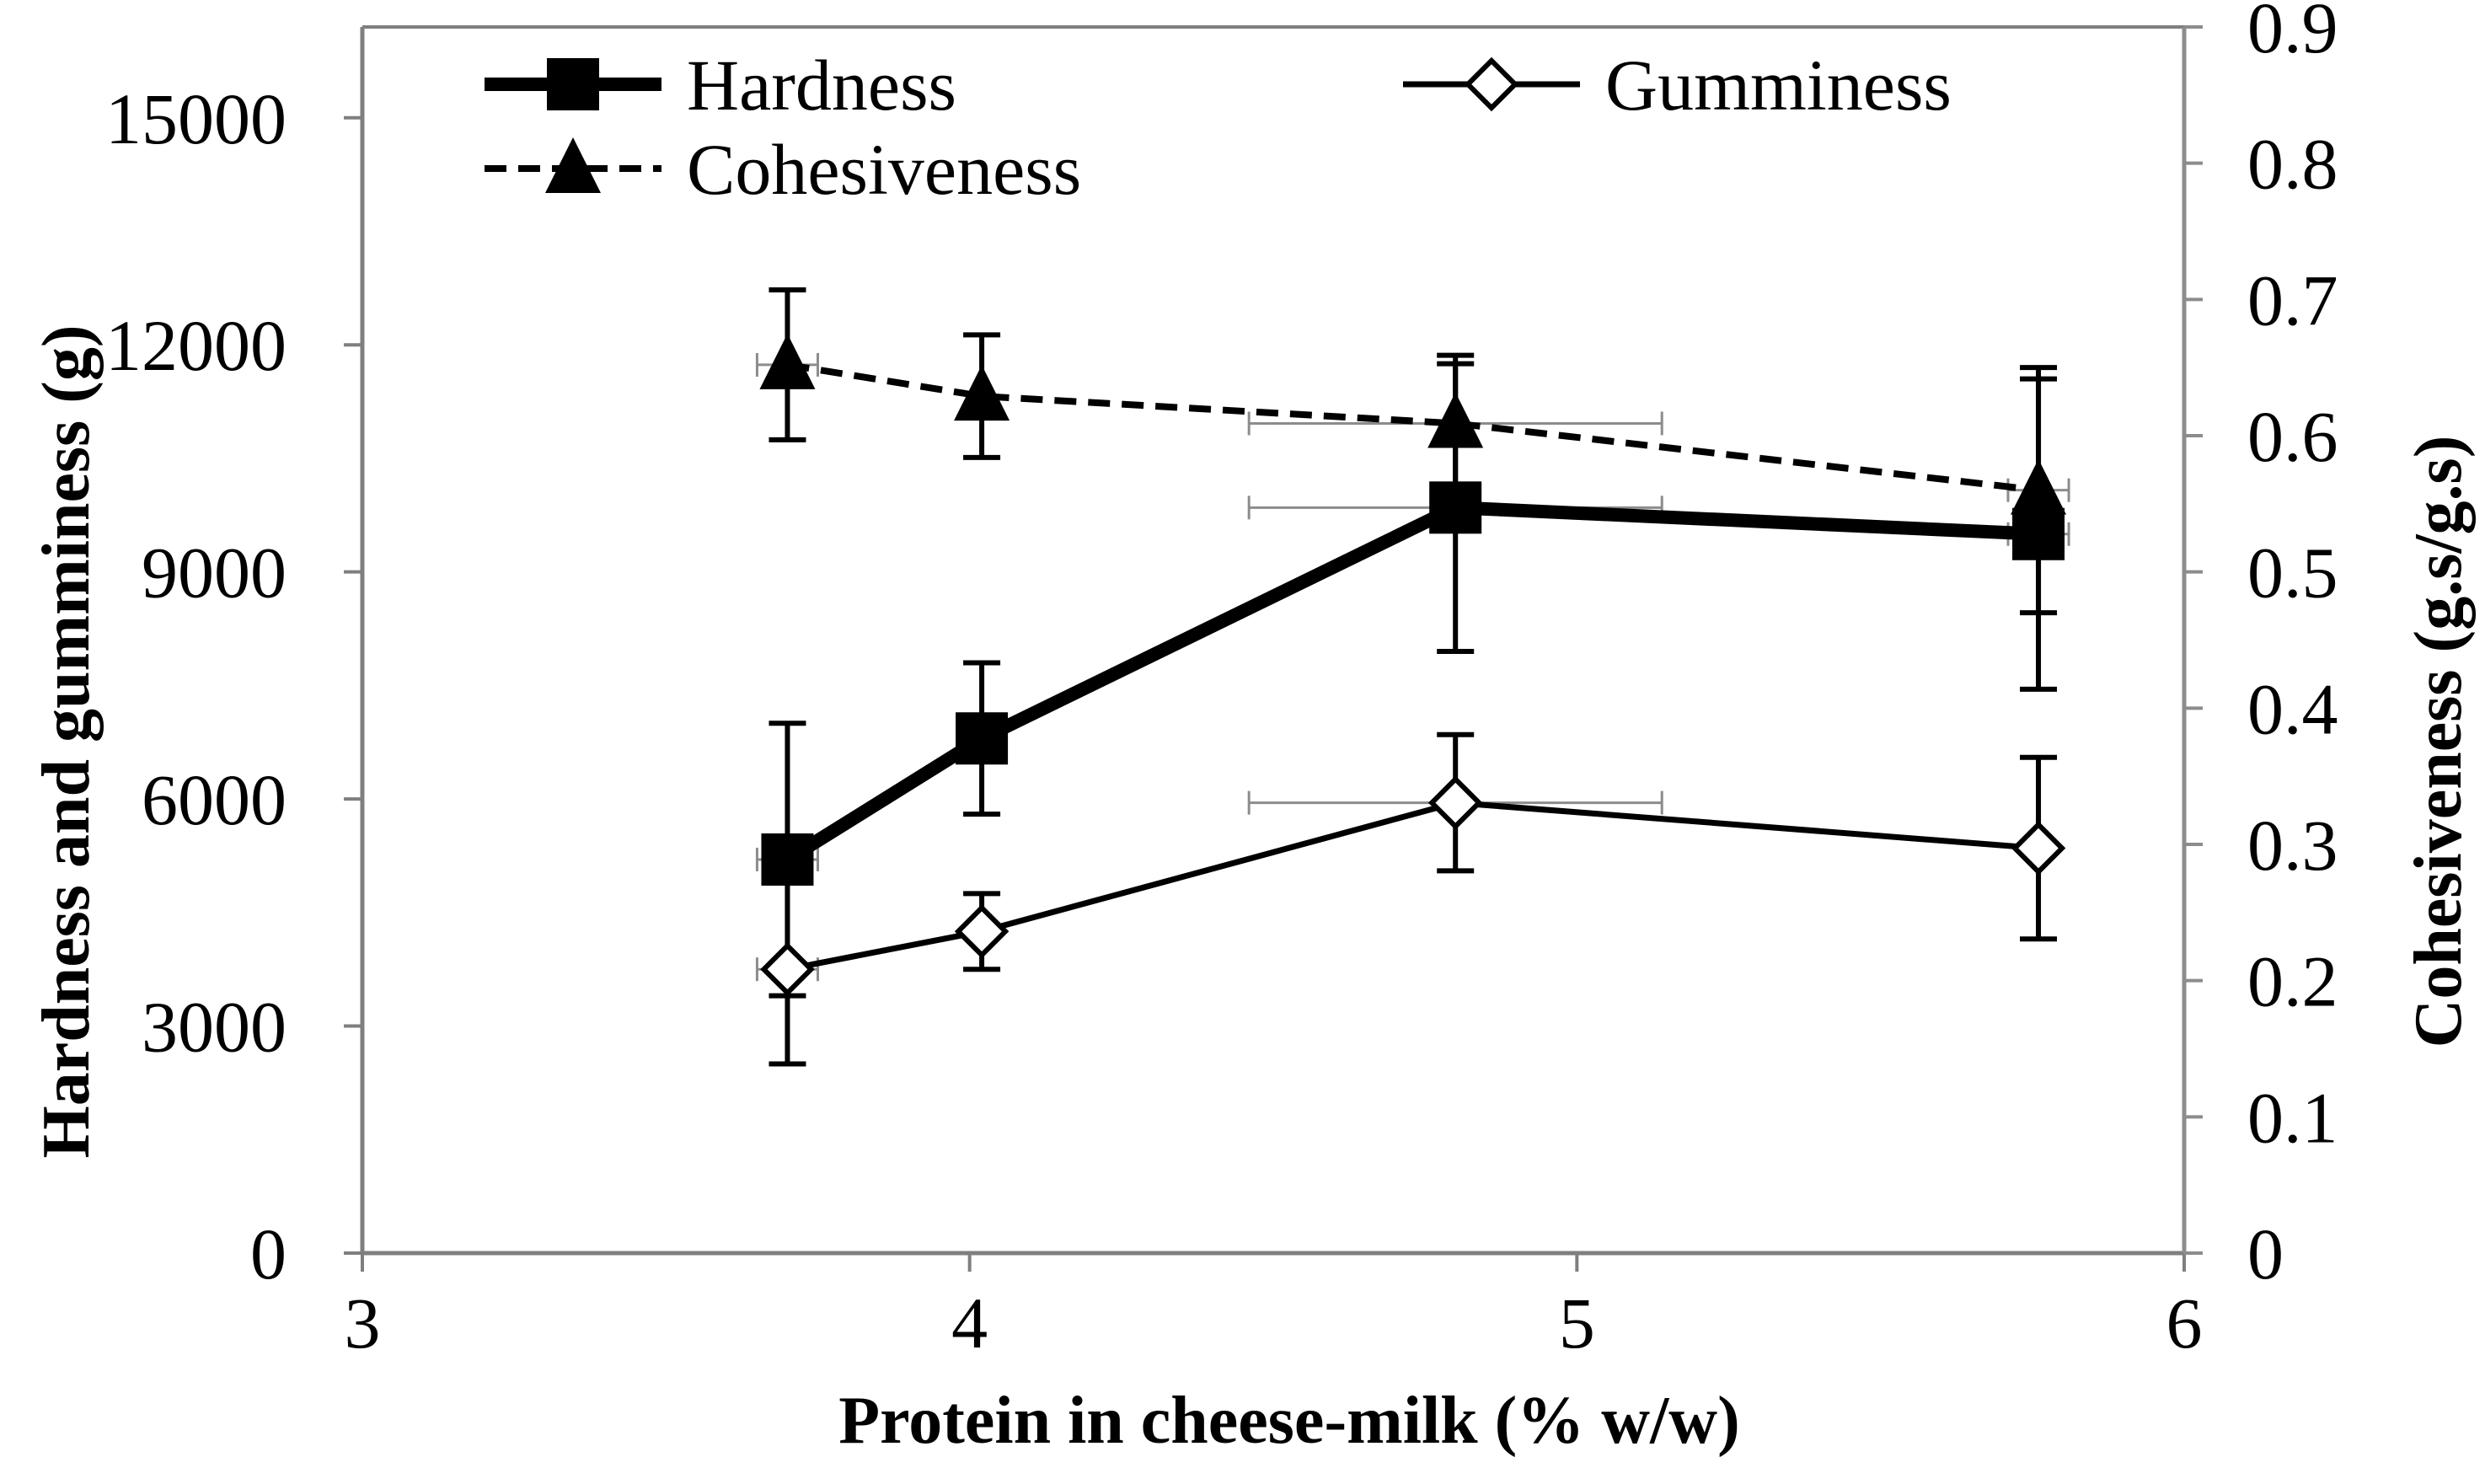 The height and width of the screenshot is (1484, 2485). I want to click on y-left-tick-label: 9000, so click(214, 573).